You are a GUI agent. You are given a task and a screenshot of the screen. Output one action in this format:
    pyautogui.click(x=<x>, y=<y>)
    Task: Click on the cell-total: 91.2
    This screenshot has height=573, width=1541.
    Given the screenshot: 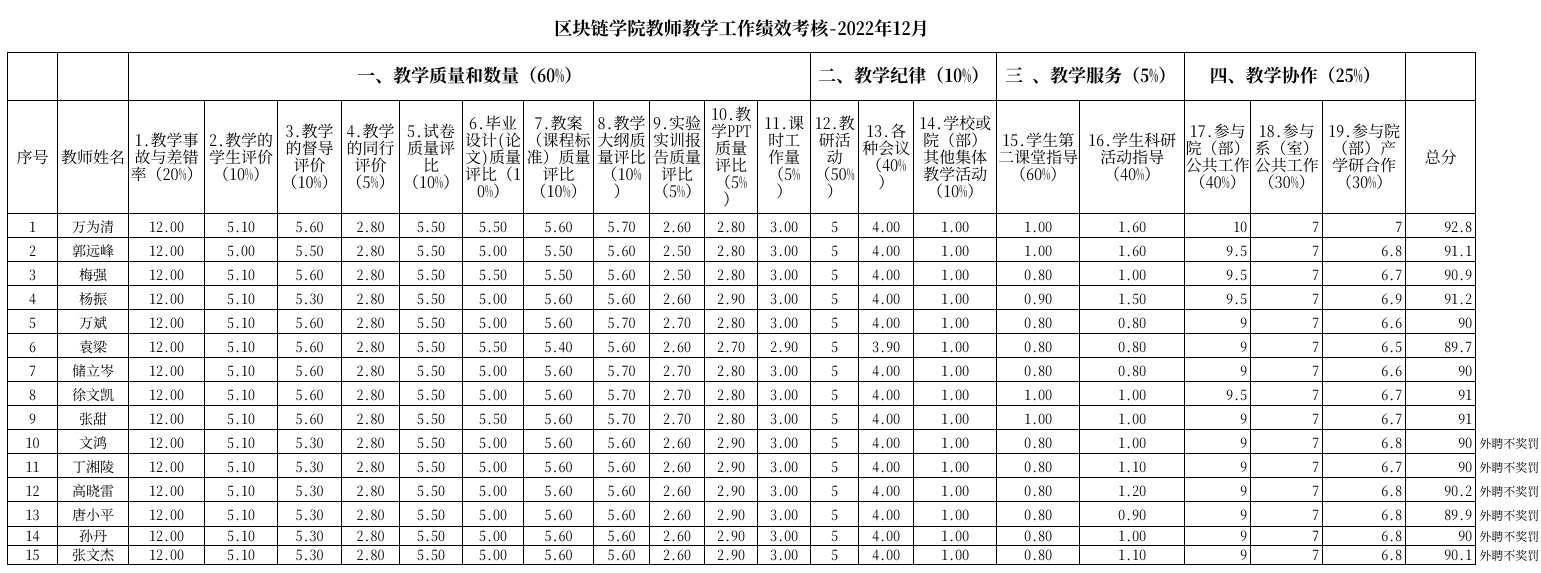 What is the action you would take?
    pyautogui.click(x=1441, y=297)
    